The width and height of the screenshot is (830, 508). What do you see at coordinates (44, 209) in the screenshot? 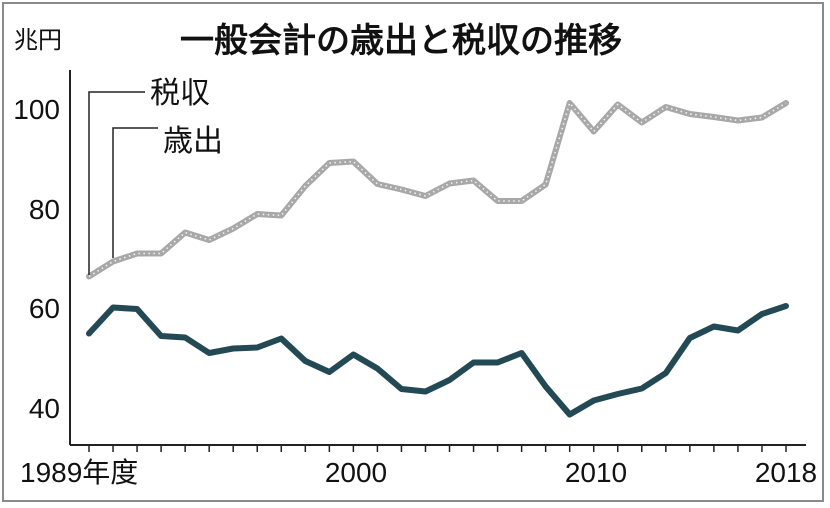
I see `y-tick-label: 80` at bounding box center [44, 209].